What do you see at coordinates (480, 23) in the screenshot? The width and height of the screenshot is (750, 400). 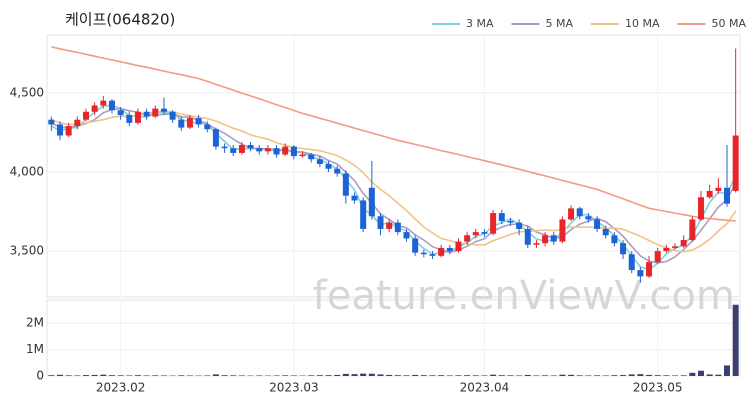 I see `legend-label: 3 MA` at bounding box center [480, 23].